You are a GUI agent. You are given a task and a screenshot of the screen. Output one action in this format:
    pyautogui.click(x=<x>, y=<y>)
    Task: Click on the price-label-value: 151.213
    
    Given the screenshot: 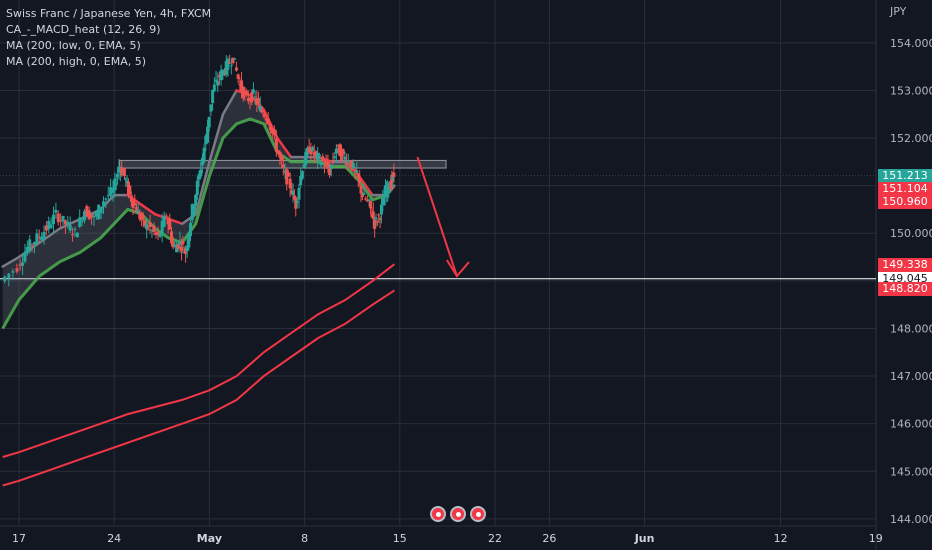 What is the action you would take?
    pyautogui.click(x=905, y=175)
    